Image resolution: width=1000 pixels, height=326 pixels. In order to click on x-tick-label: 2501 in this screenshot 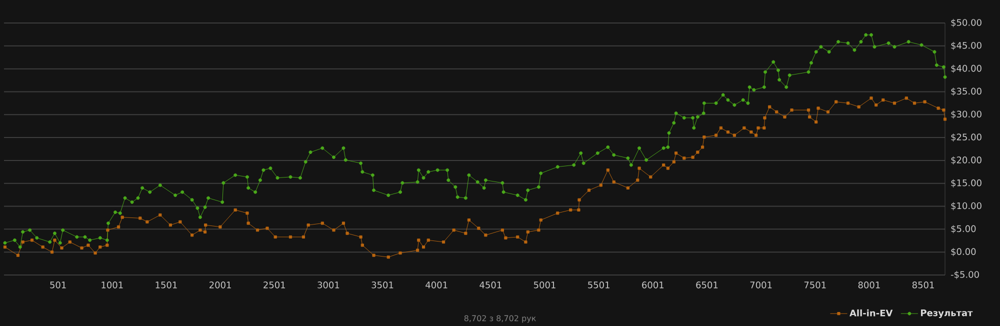, I will do `click(274, 285)`.